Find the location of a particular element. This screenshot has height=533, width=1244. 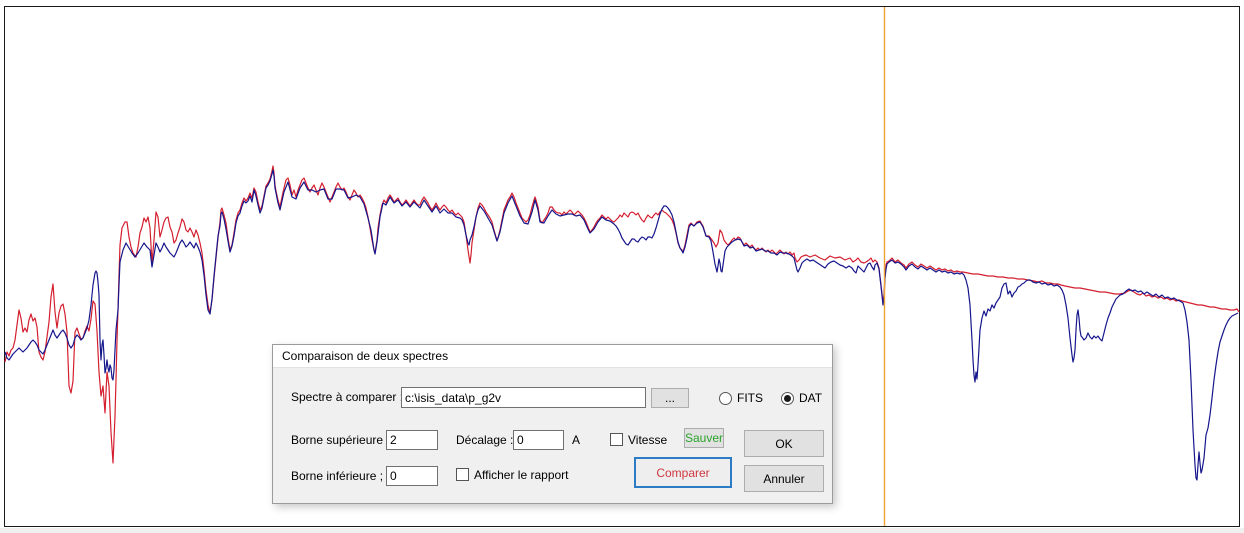

dat-radio is located at coordinates (787, 398).